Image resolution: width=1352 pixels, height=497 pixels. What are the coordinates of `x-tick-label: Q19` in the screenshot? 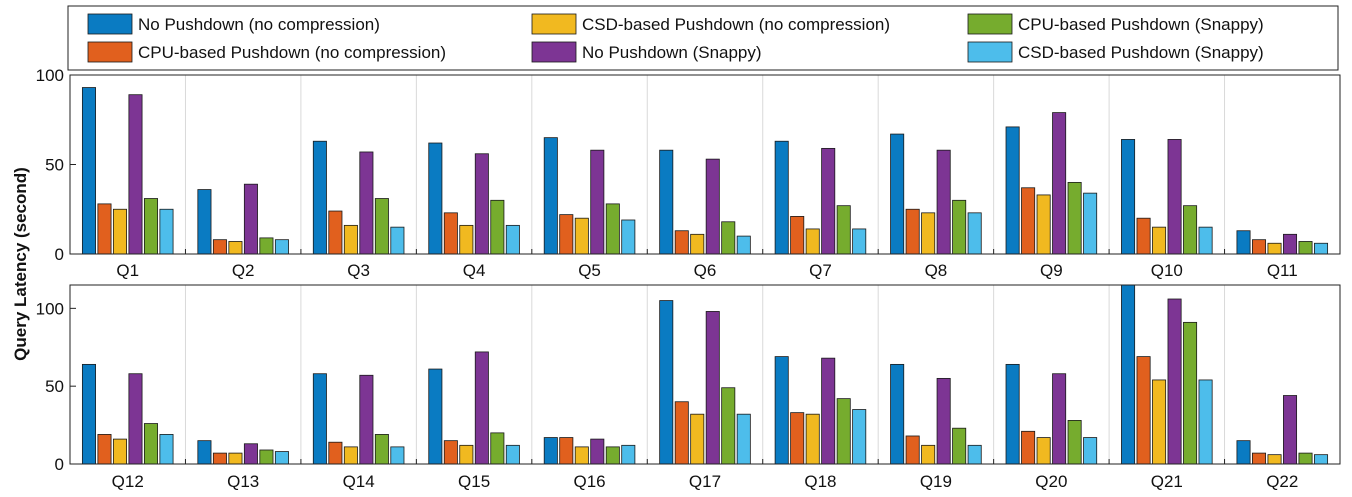 It's located at (936, 481).